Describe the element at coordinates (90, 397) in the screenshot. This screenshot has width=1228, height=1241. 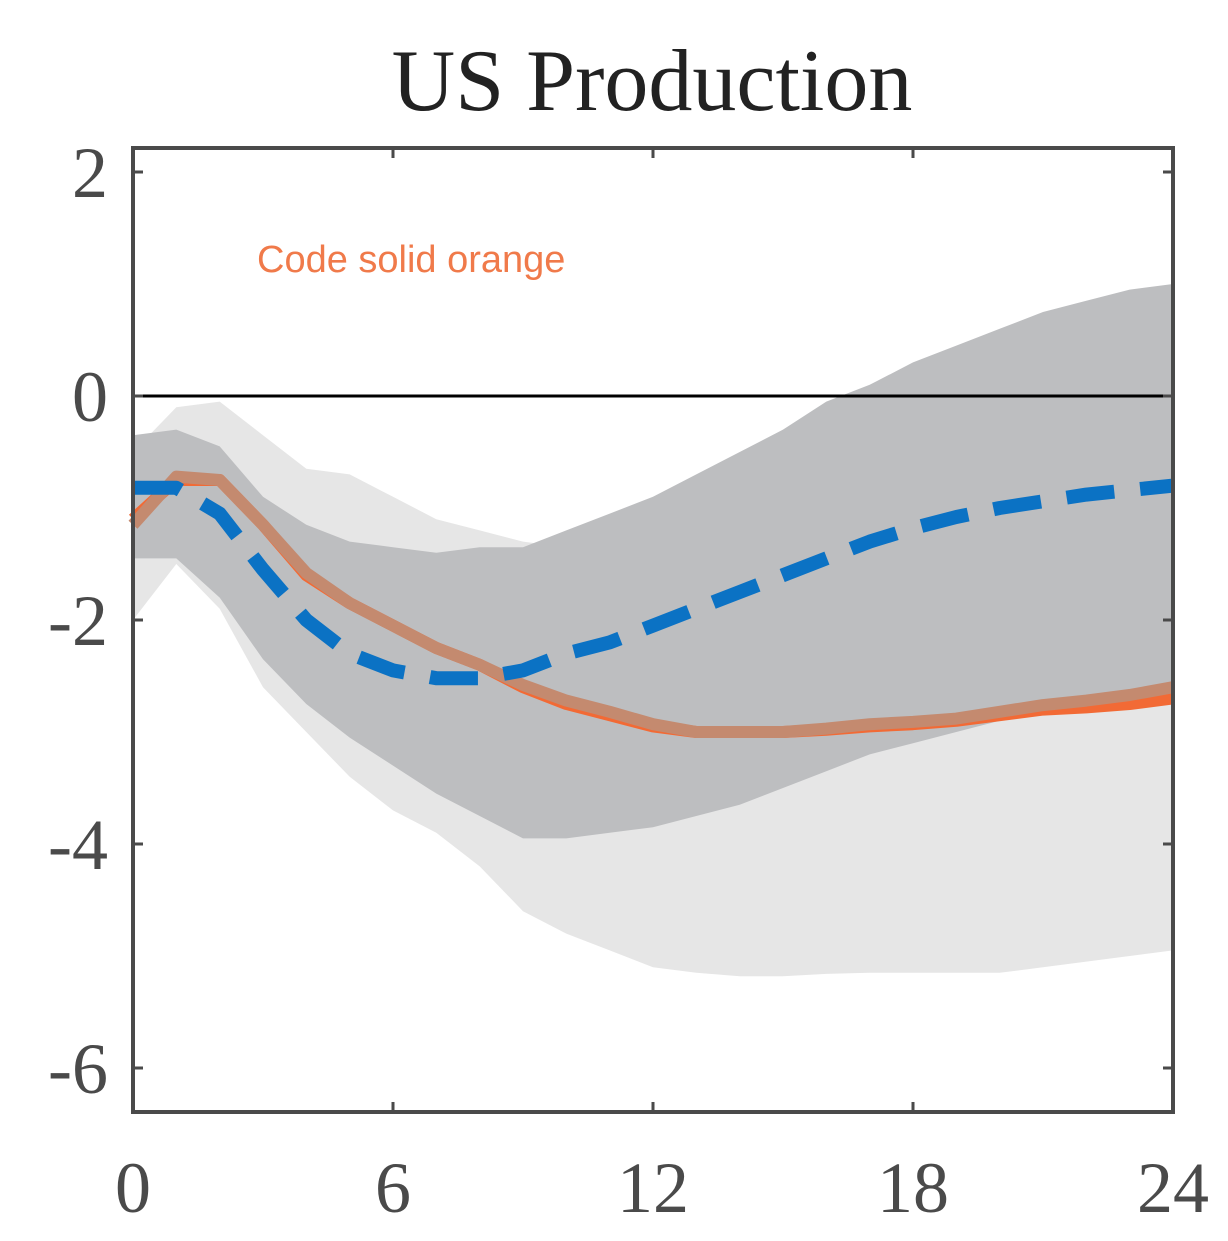
I see `y-tick-label: 0` at that location.